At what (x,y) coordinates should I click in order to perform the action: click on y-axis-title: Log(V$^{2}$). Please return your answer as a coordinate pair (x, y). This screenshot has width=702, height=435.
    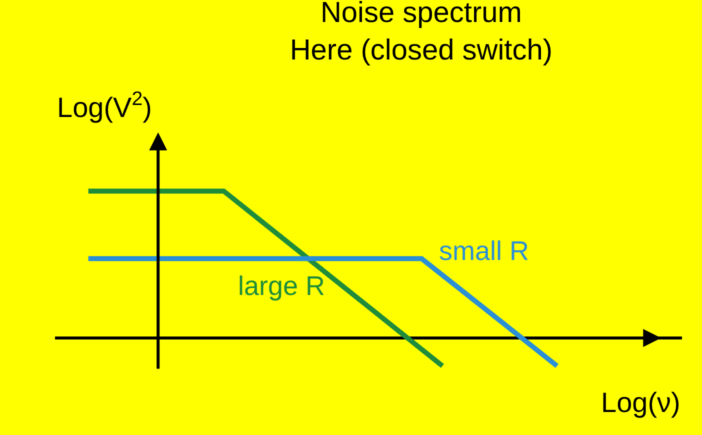
    Looking at the image, I should click on (104, 105).